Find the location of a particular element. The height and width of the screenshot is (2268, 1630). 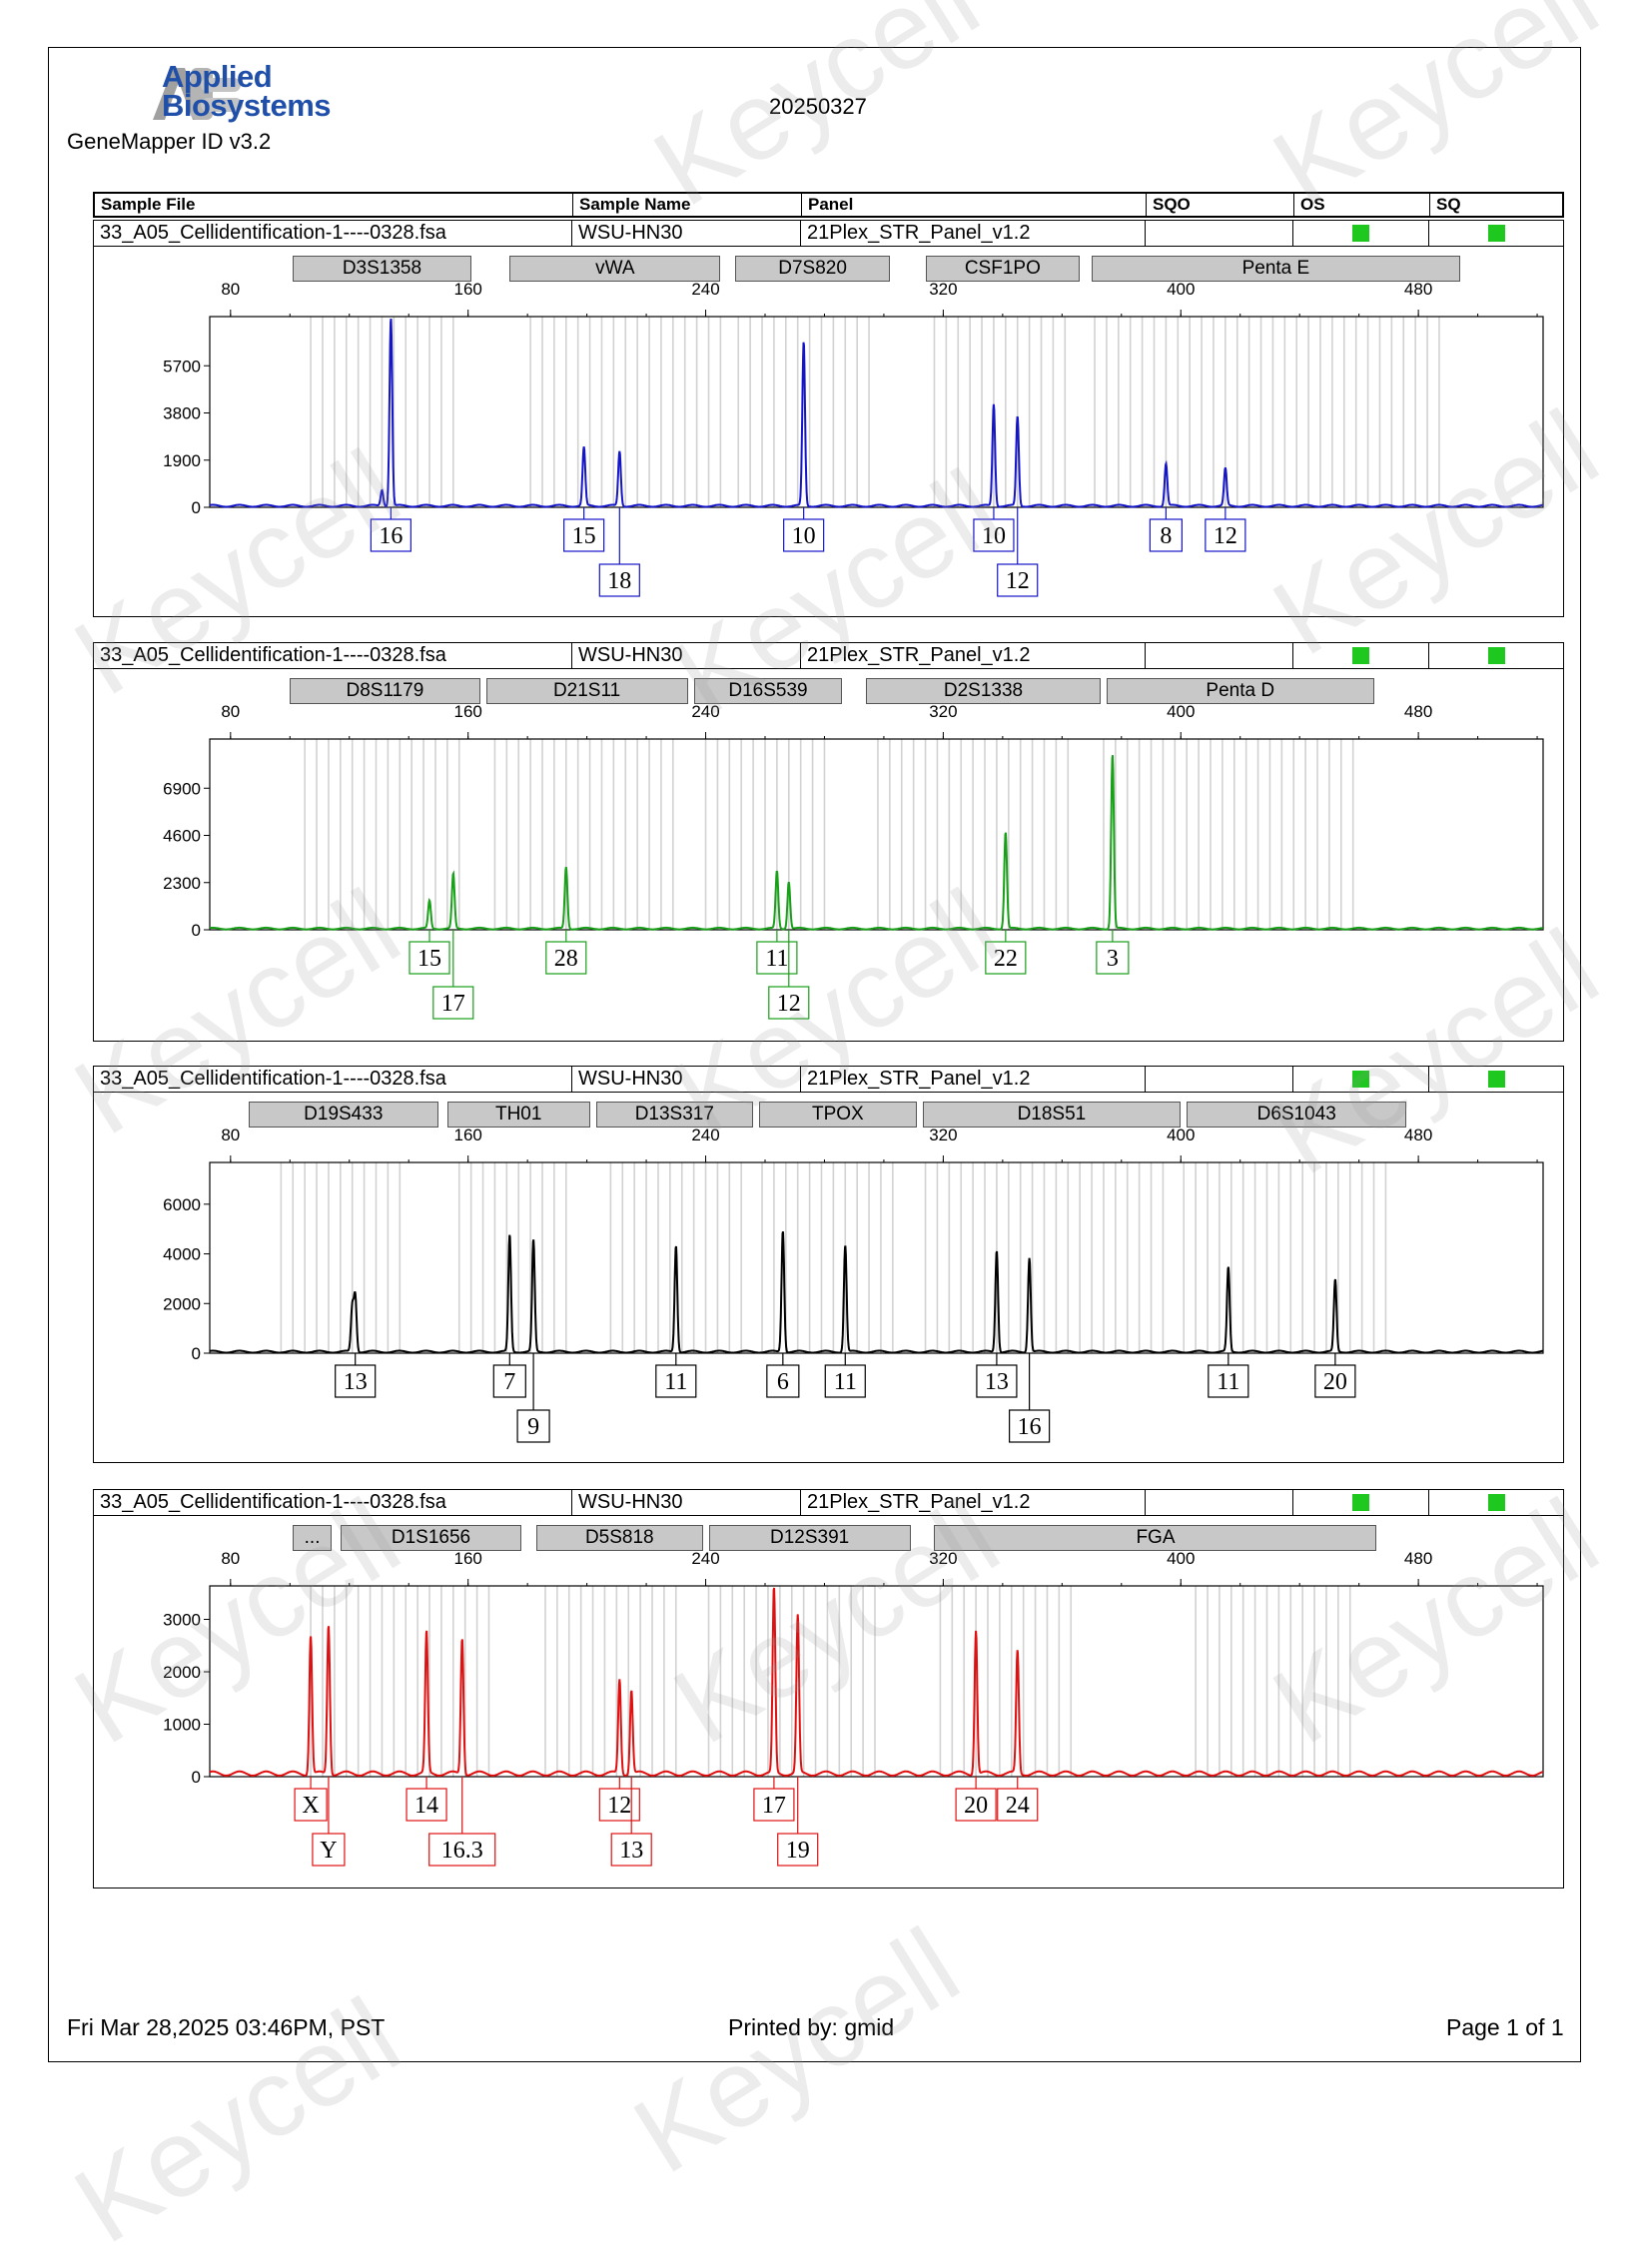

allele-call: 14 is located at coordinates (426, 1799).